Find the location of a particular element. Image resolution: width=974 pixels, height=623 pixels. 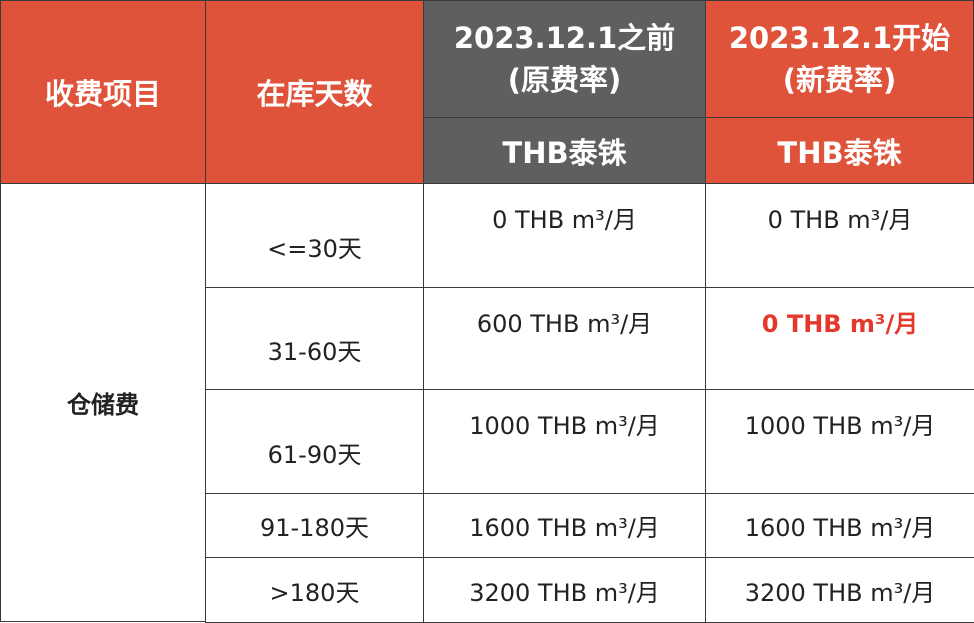

header-cell: 2023.12.1之前 (原费率) is located at coordinates (564, 59).